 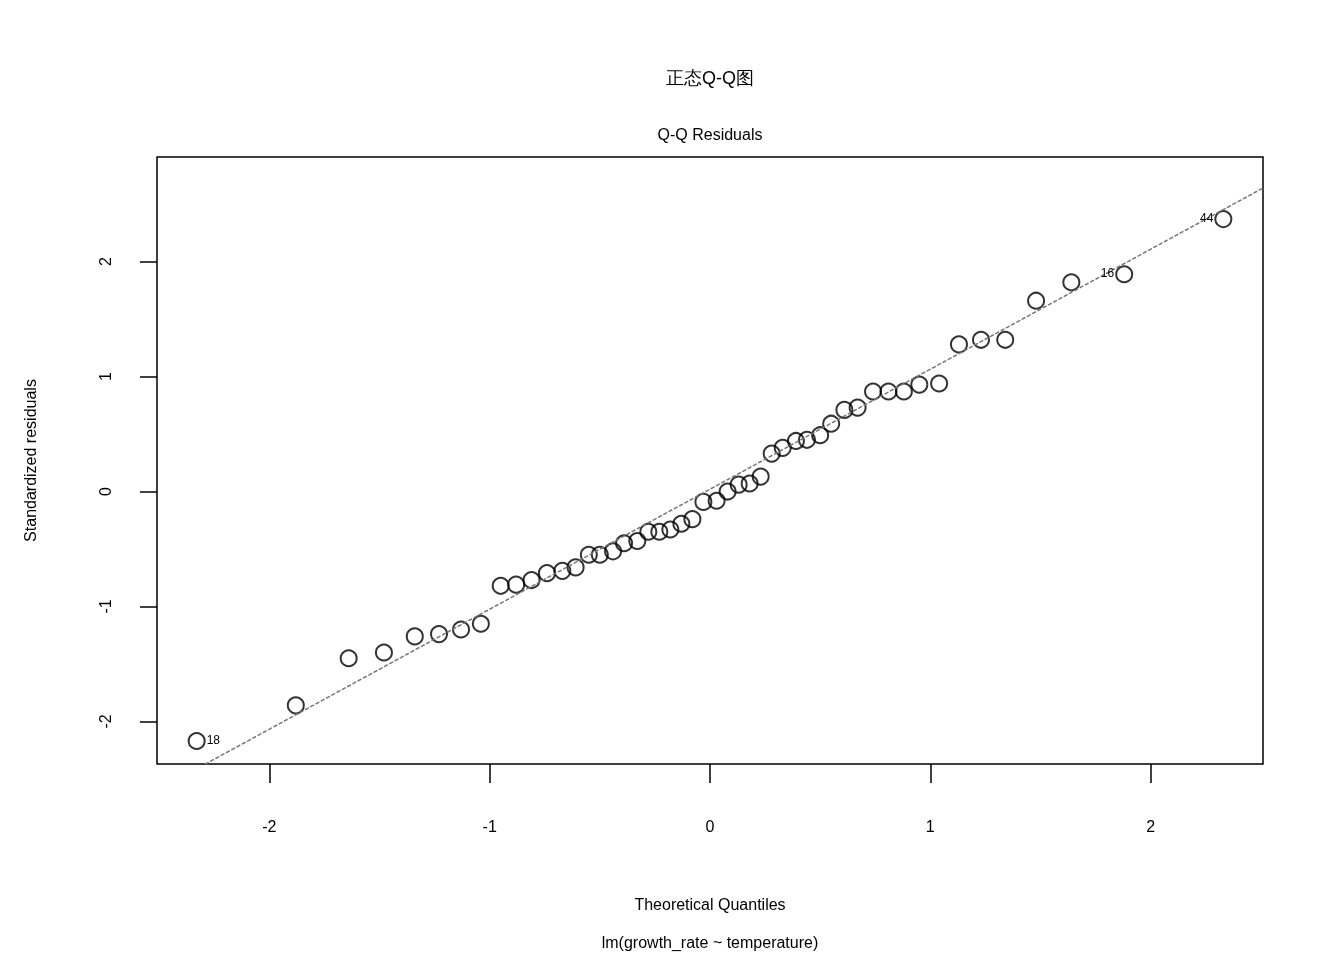 I want to click on annotation: 18, so click(x=213, y=740).